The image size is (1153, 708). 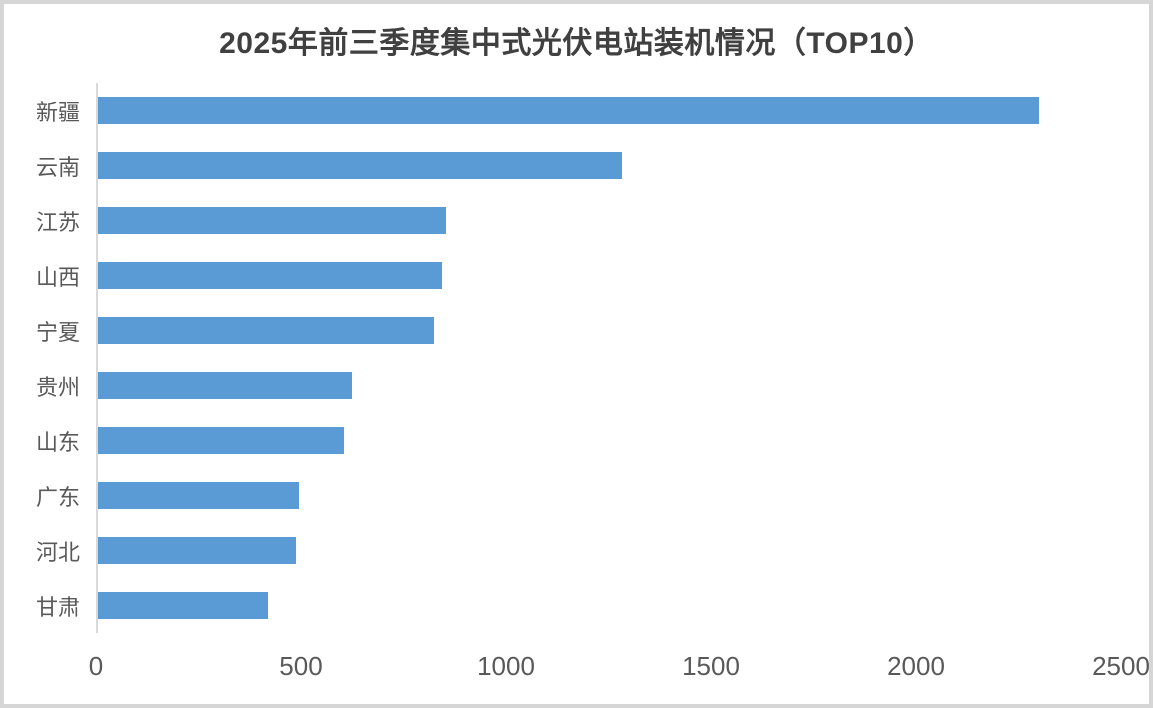 What do you see at coordinates (916, 666) in the screenshot?
I see `x-tick-label: 2000` at bounding box center [916, 666].